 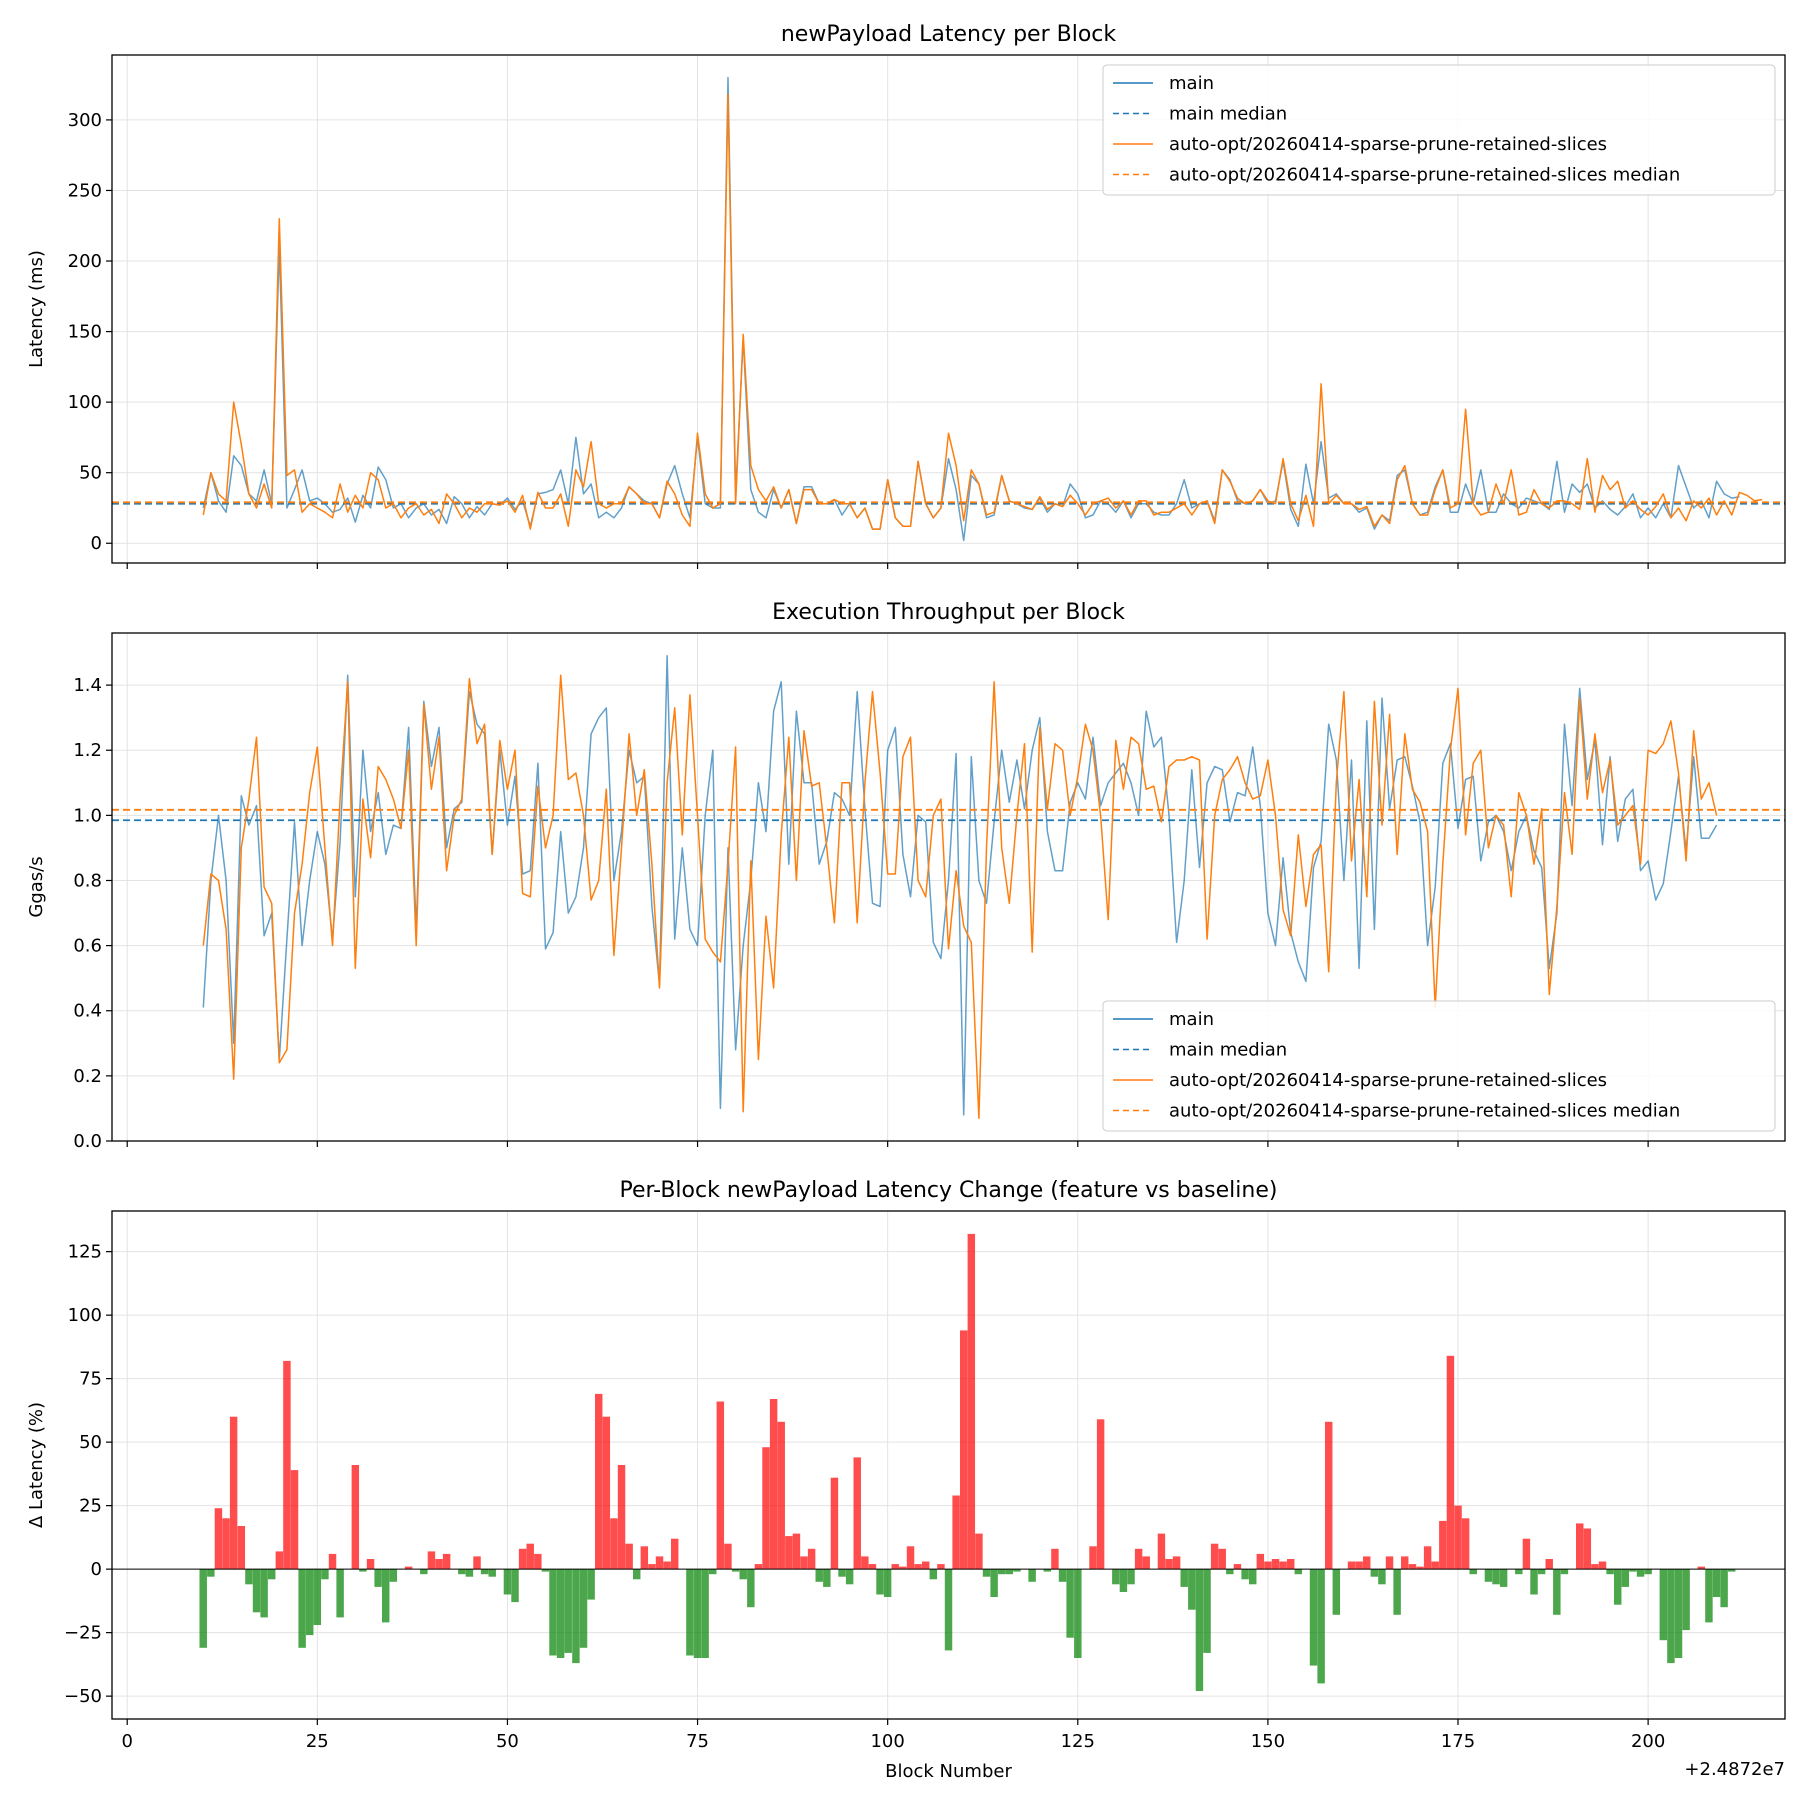 What do you see at coordinates (36, 886) in the screenshot?
I see `y-axis-label: Ggas/s` at bounding box center [36, 886].